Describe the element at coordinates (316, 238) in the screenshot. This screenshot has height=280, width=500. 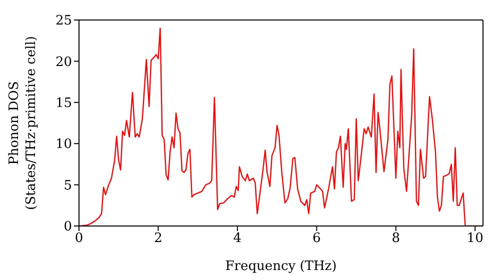
I see `x-tick-label: 6` at that location.